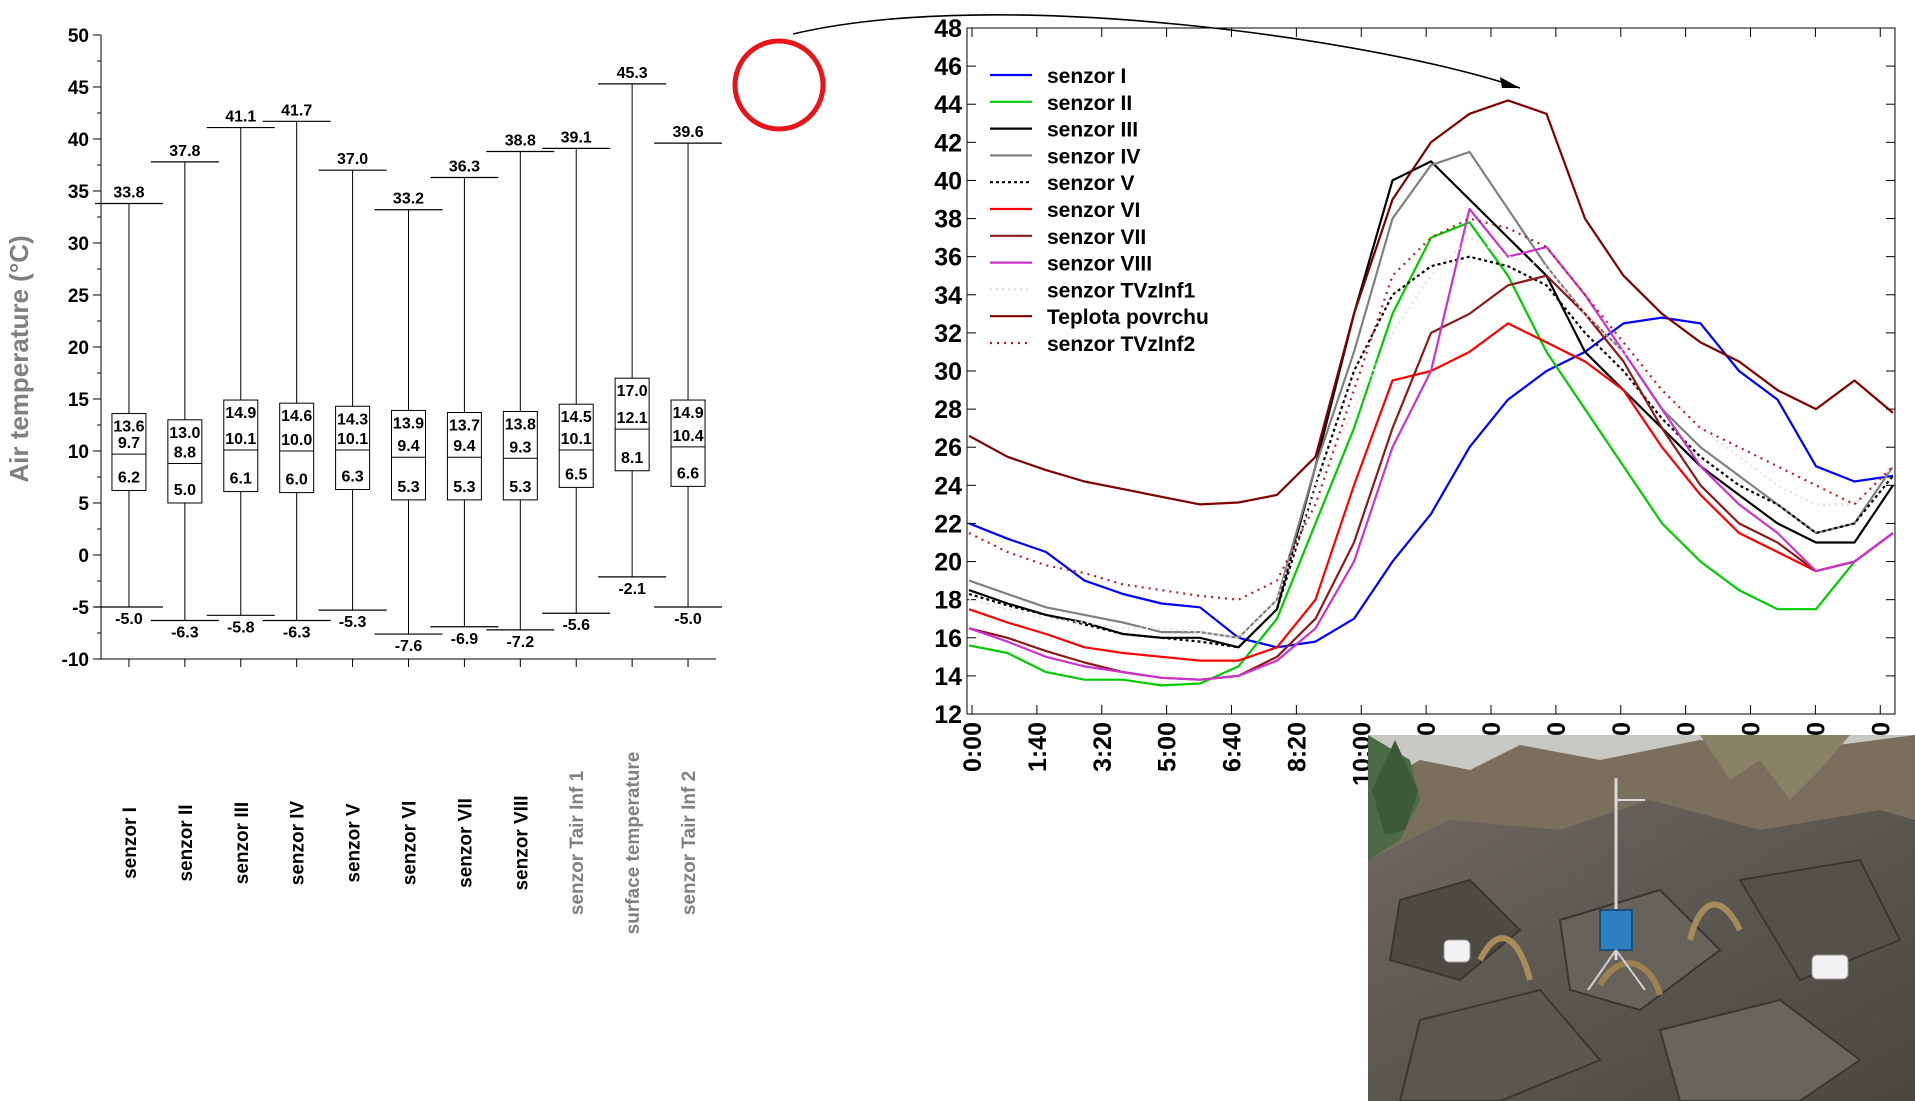 This screenshot has width=1915, height=1101. I want to click on box-q3-label: 13.8, so click(520, 424).